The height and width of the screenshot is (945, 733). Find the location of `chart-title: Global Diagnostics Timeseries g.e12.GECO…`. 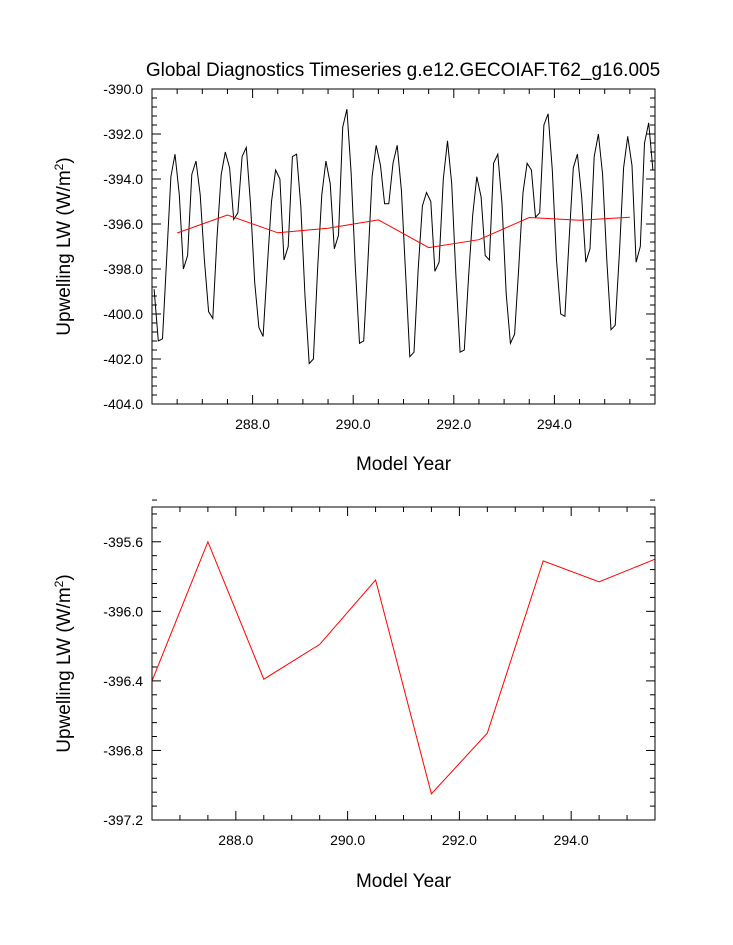

chart-title: Global Diagnostics Timeseries g.e12.GECO… is located at coordinates (403, 70).